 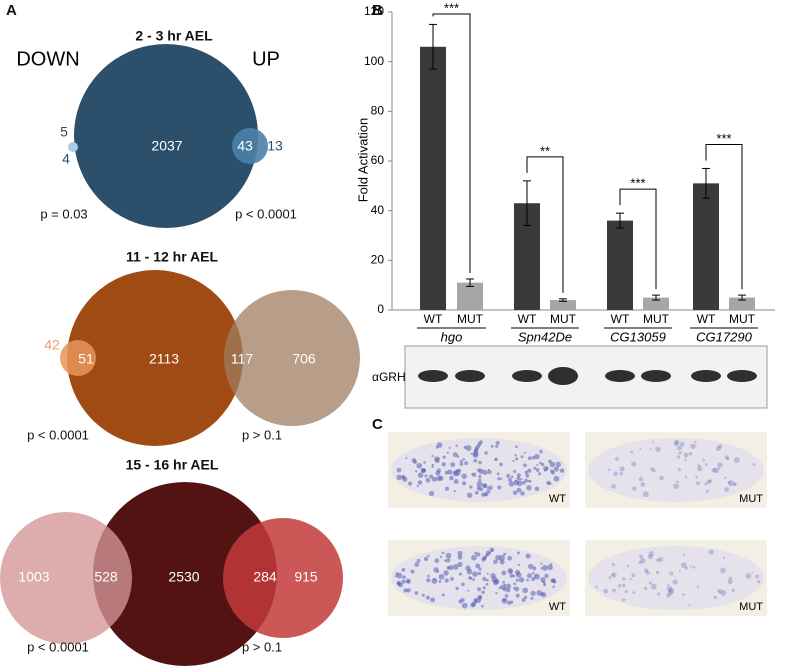 I want to click on count: 1003, so click(x=33, y=577).